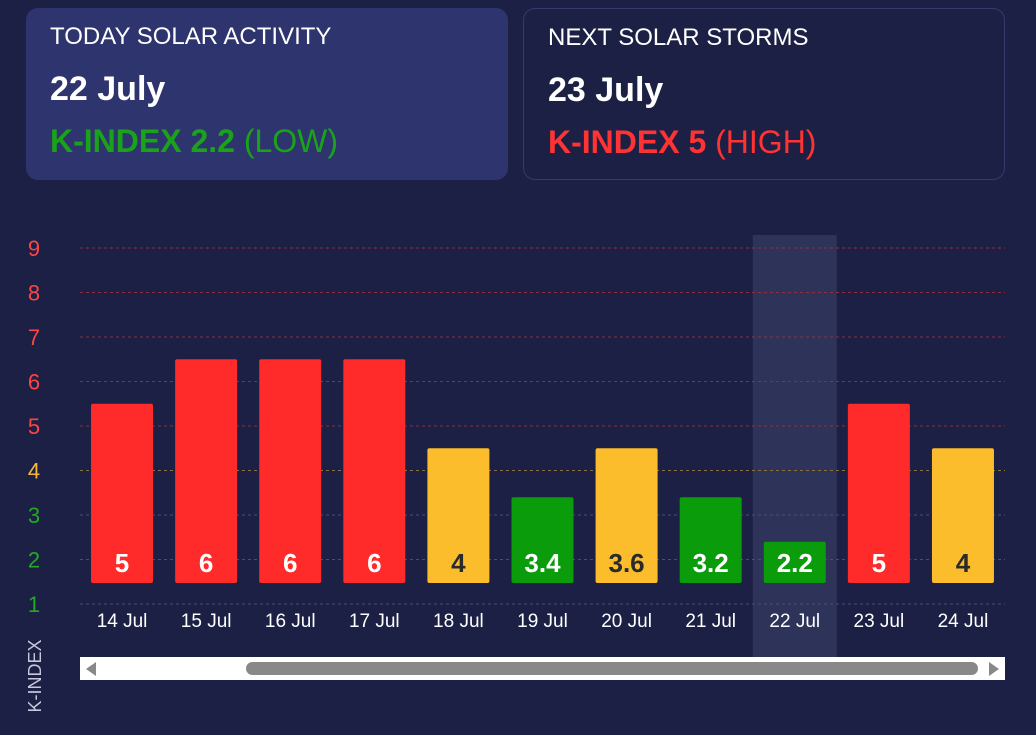 This screenshot has width=1036, height=735. Describe the element at coordinates (542, 621) in the screenshot. I see `x-tick-label: 19 Jul` at that location.